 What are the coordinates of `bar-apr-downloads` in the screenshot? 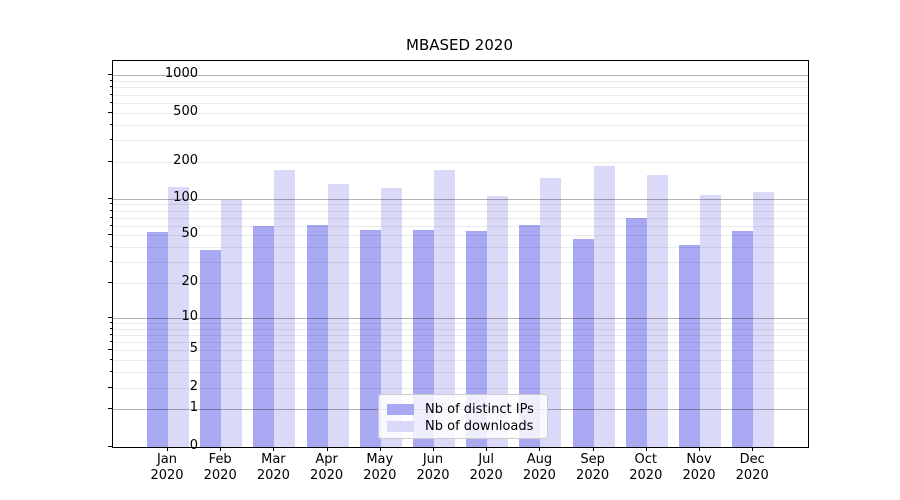 It's located at (338, 315).